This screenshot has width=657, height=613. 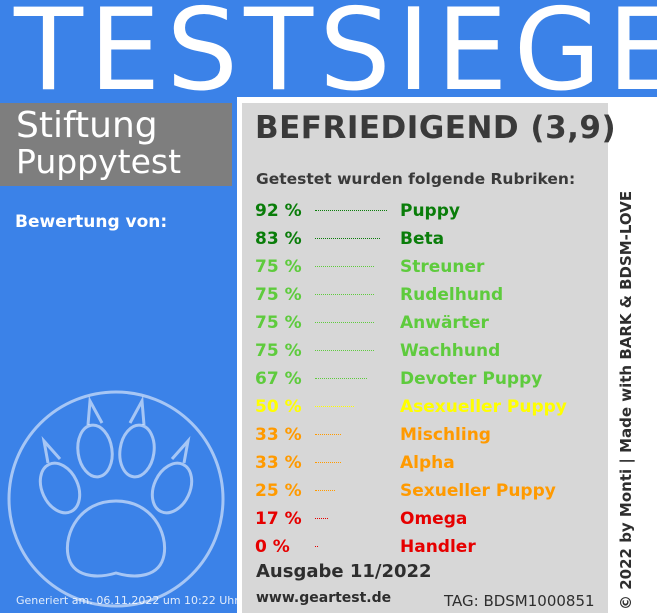 I want to click on category-row: 67 % Devoter Puppy, so click(x=328, y=382).